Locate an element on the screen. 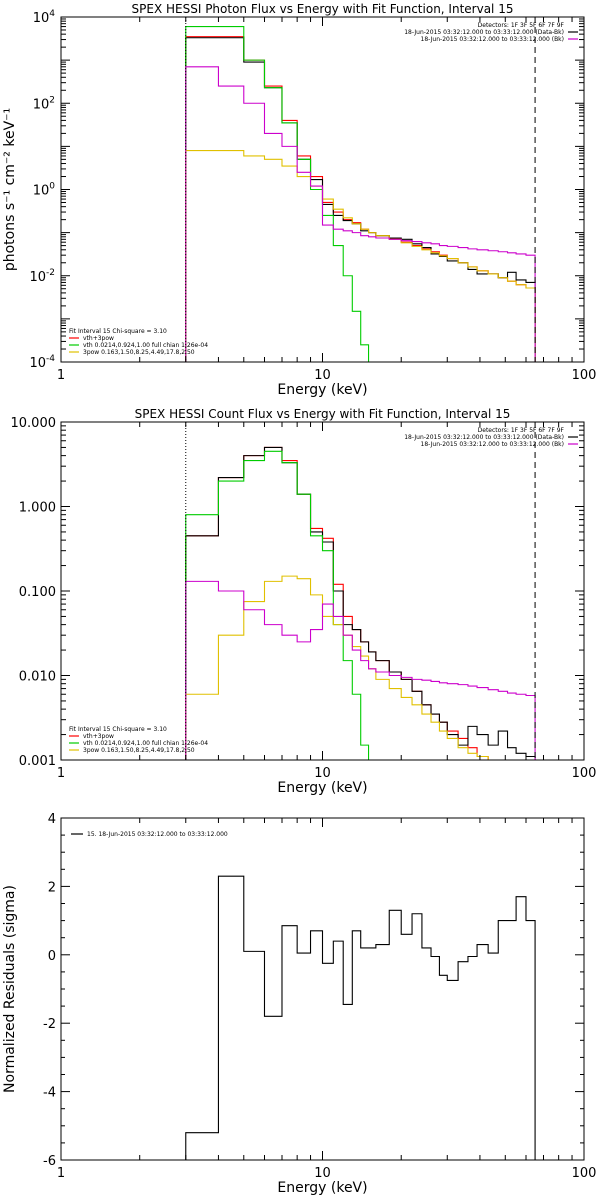  y-tick-label: 10⁻² is located at coordinates (42, 276).